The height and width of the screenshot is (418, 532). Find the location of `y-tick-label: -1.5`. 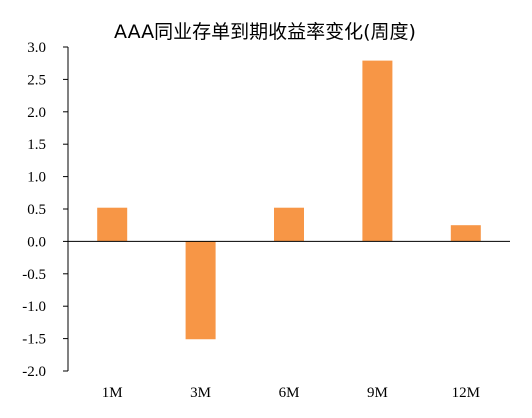

y-tick-label: -1.5 is located at coordinates (34, 340).